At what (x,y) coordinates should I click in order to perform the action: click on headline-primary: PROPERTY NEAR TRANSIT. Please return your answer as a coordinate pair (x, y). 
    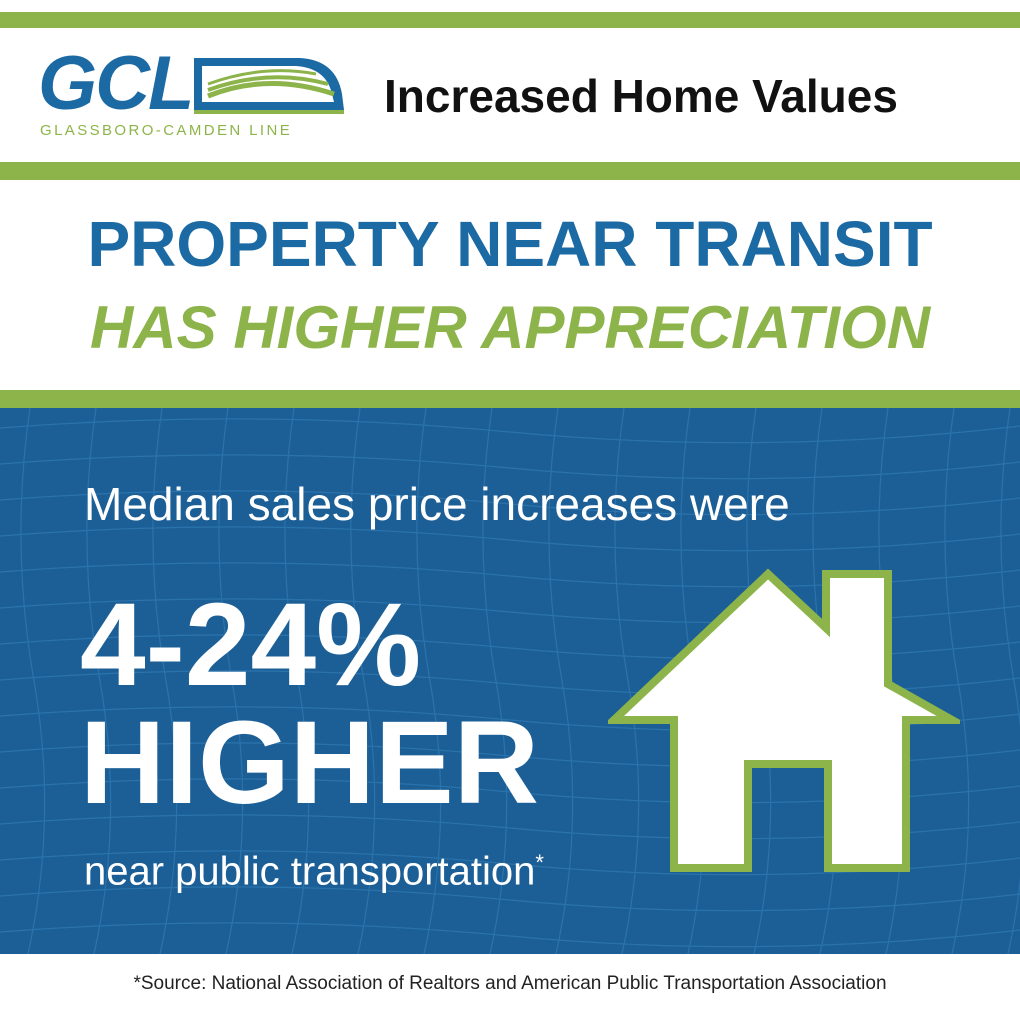
    Looking at the image, I should click on (510, 244).